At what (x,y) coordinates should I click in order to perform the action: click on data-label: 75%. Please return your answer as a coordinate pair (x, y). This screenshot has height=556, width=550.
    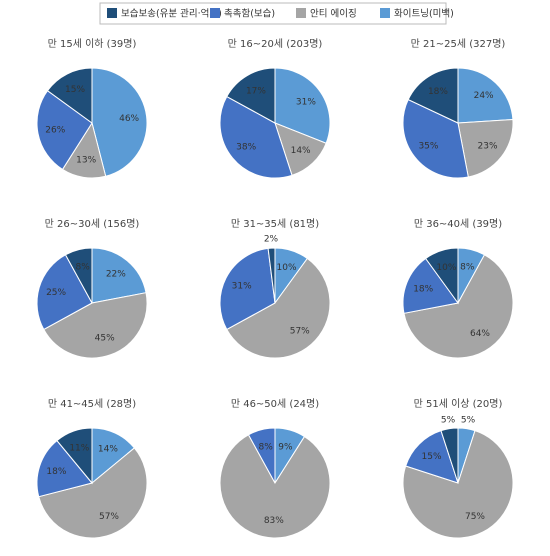
    Looking at the image, I should click on (475, 517).